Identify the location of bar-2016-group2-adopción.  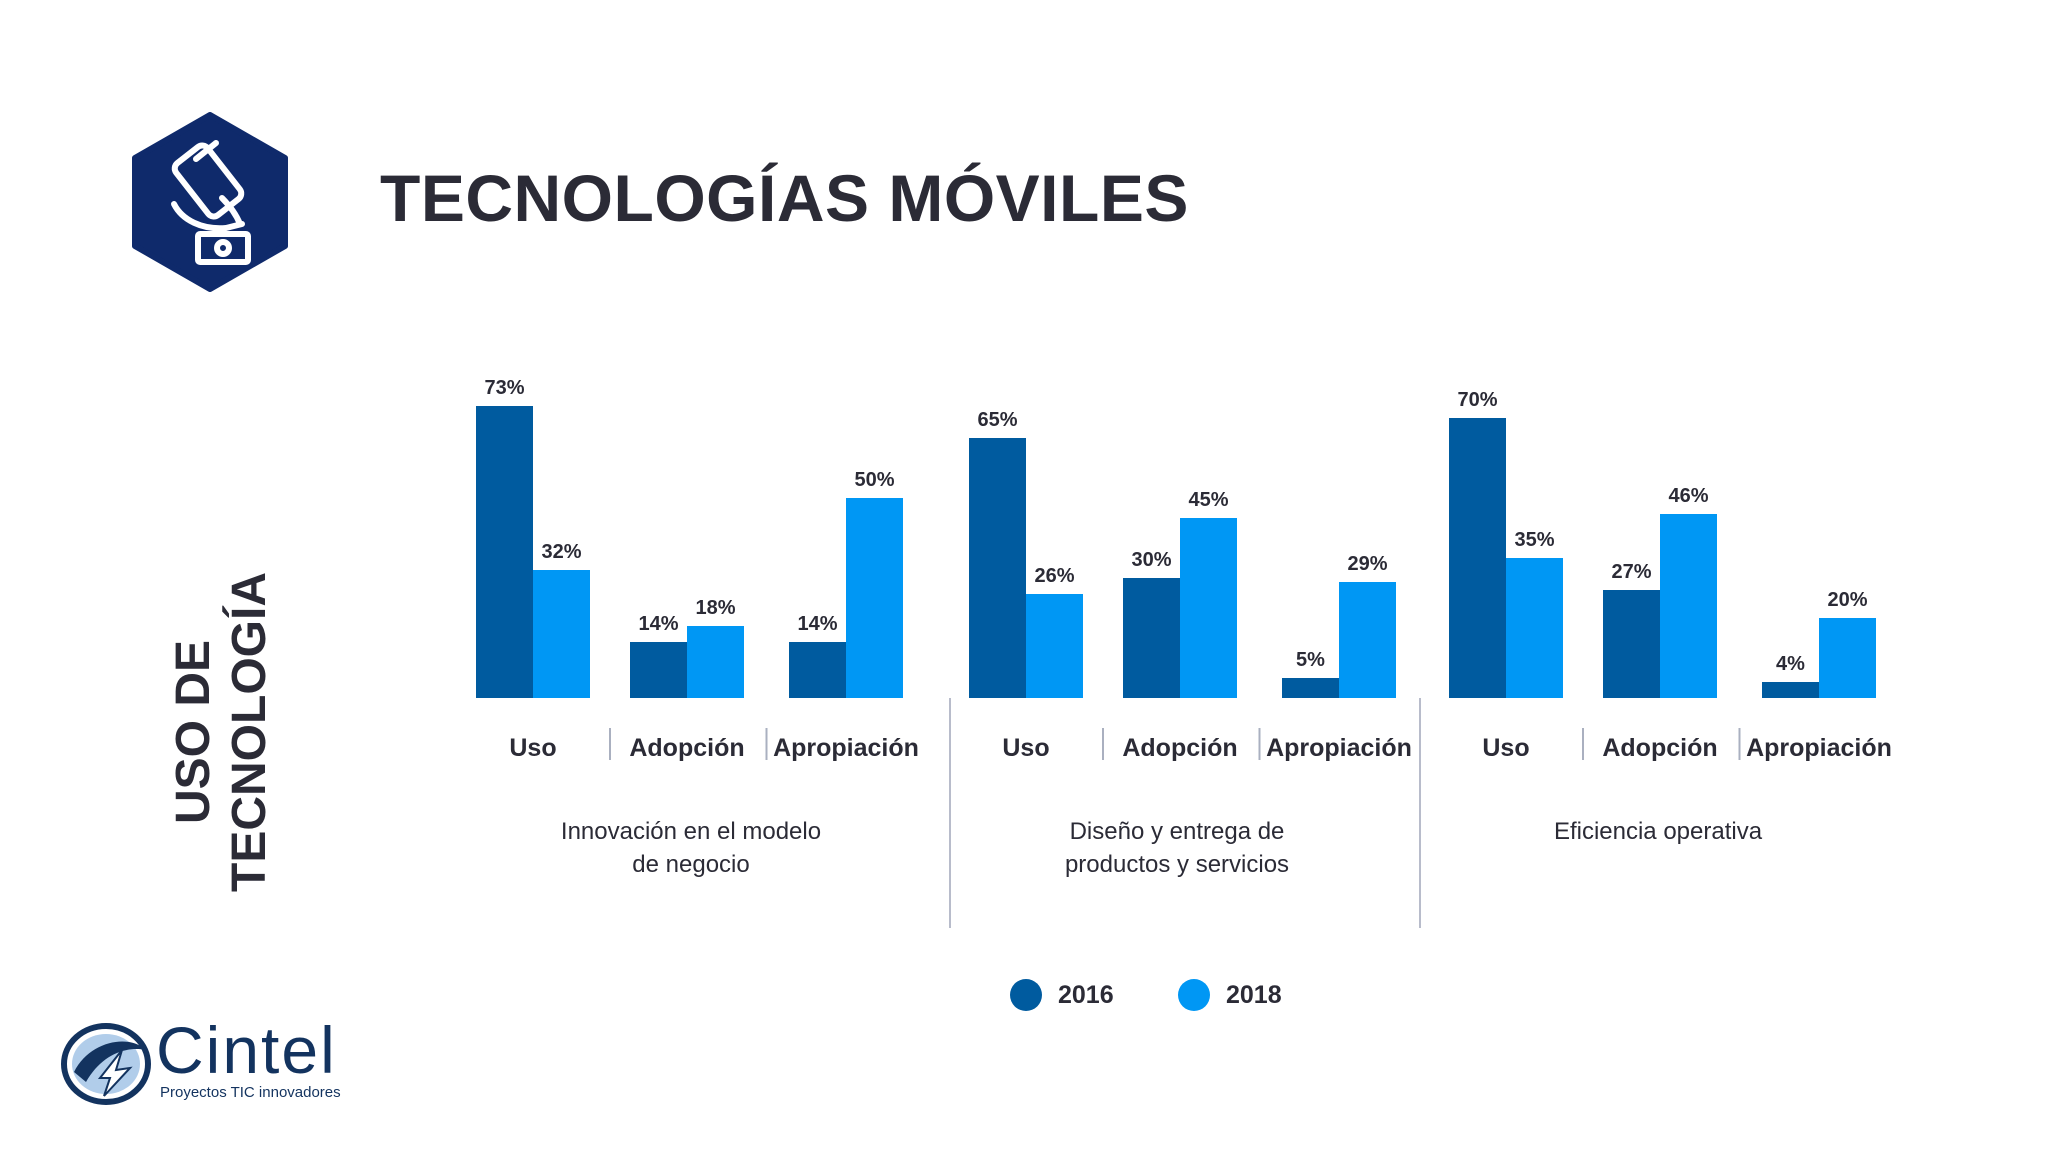
(1151, 638).